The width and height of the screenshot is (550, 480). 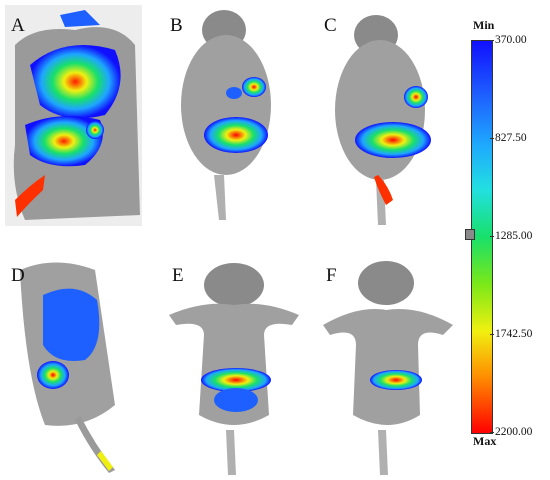 What do you see at coordinates (234, 365) in the screenshot?
I see `panel-e: E` at bounding box center [234, 365].